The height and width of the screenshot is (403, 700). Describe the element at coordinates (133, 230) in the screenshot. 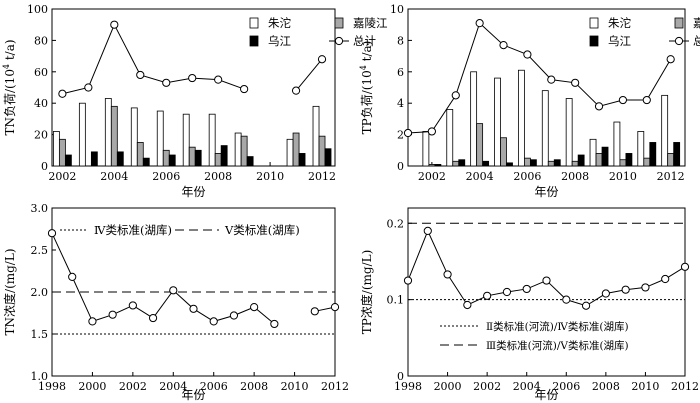

I see `tn-conc-legend-label: Ⅳ类标准(湖库)` at that location.